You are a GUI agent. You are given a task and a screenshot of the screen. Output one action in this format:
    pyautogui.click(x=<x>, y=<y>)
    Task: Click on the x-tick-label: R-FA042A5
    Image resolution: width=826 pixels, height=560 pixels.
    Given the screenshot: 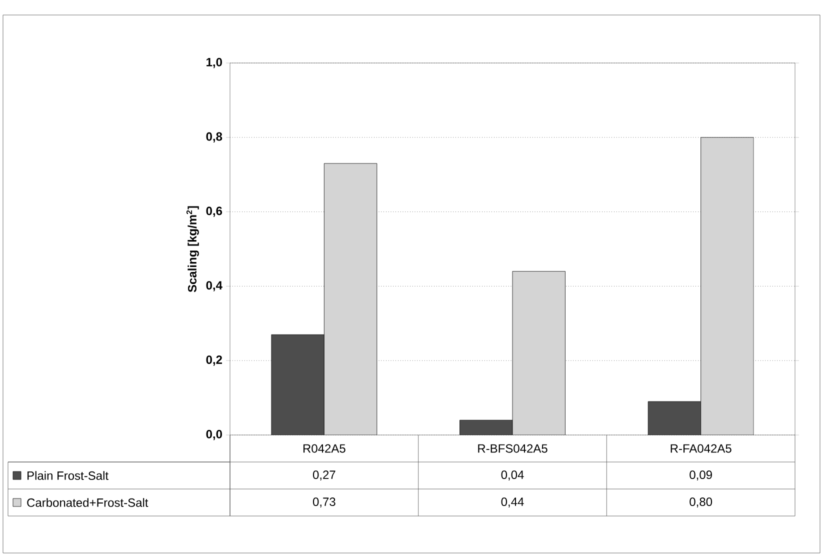 What is the action you would take?
    pyautogui.click(x=701, y=448)
    